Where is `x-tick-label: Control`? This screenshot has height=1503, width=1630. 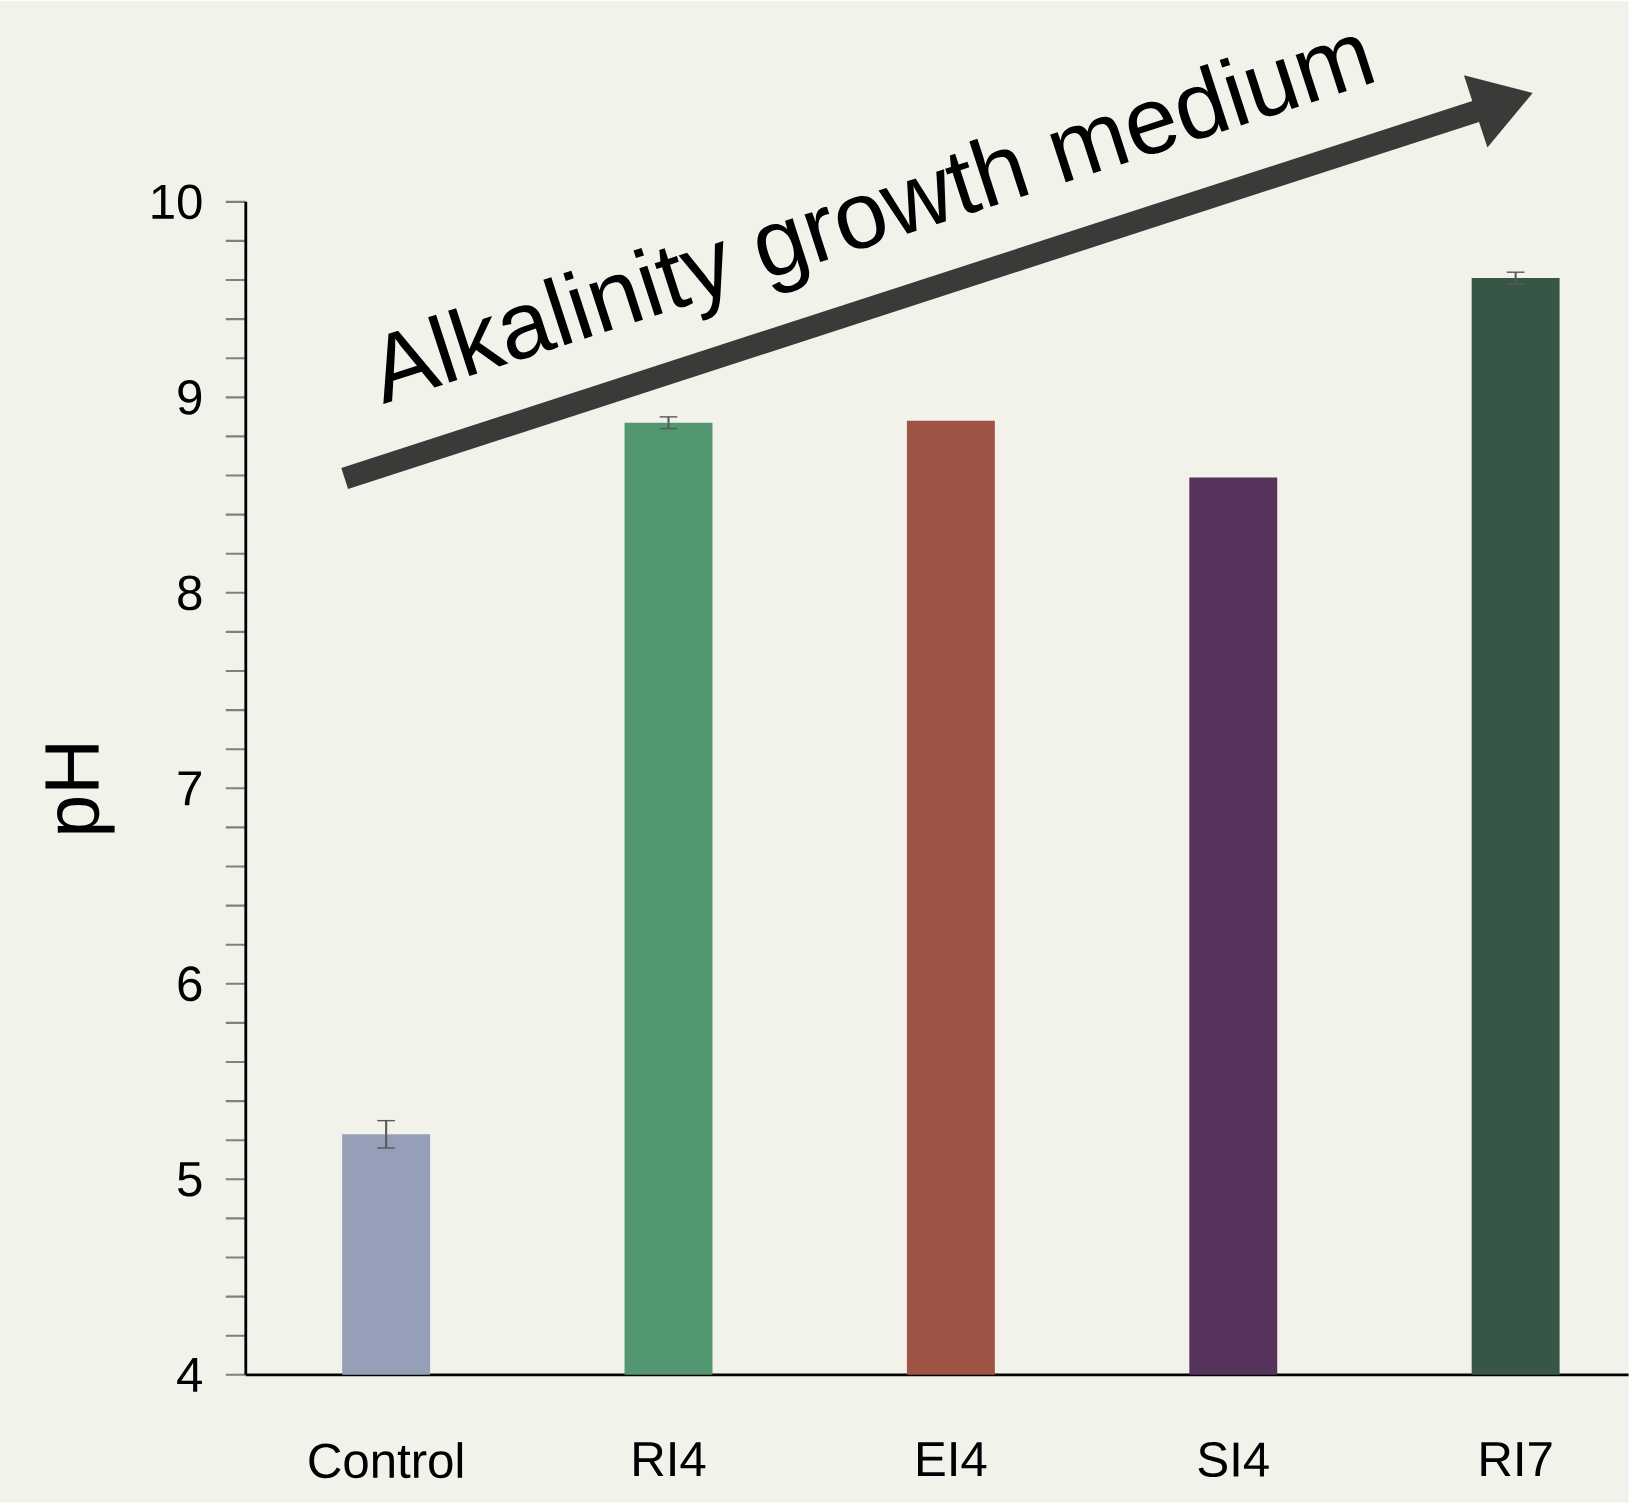 x-tick-label: Control is located at coordinates (386, 1460).